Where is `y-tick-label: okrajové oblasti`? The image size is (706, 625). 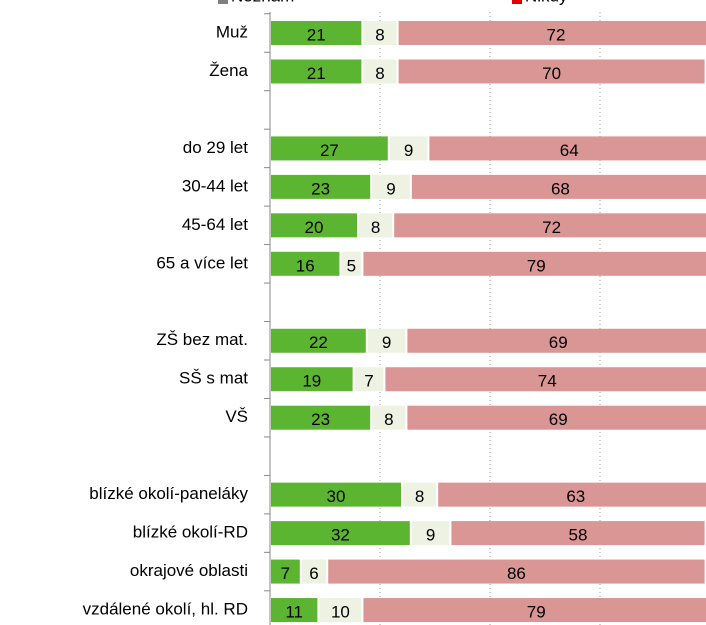
y-tick-label: okrajové oblasti is located at coordinates (189, 570).